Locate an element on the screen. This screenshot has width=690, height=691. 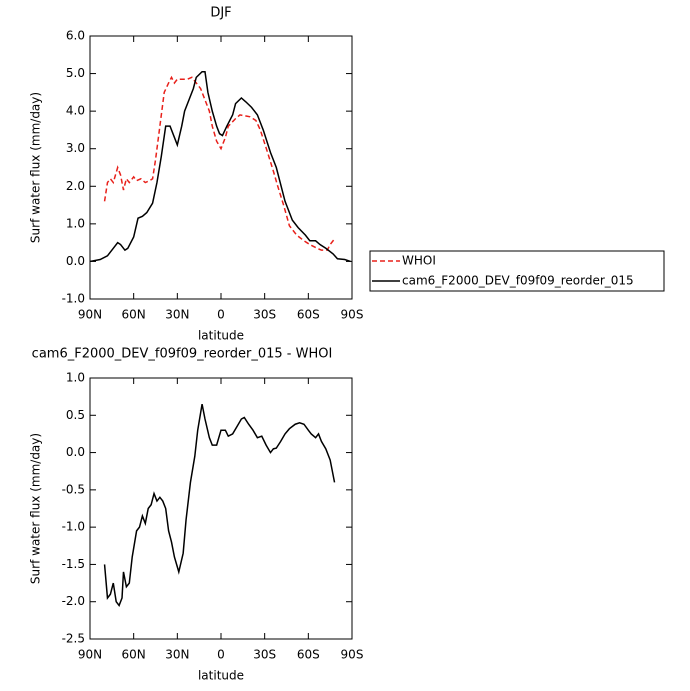
legend-label: WHOI is located at coordinates (419, 261).